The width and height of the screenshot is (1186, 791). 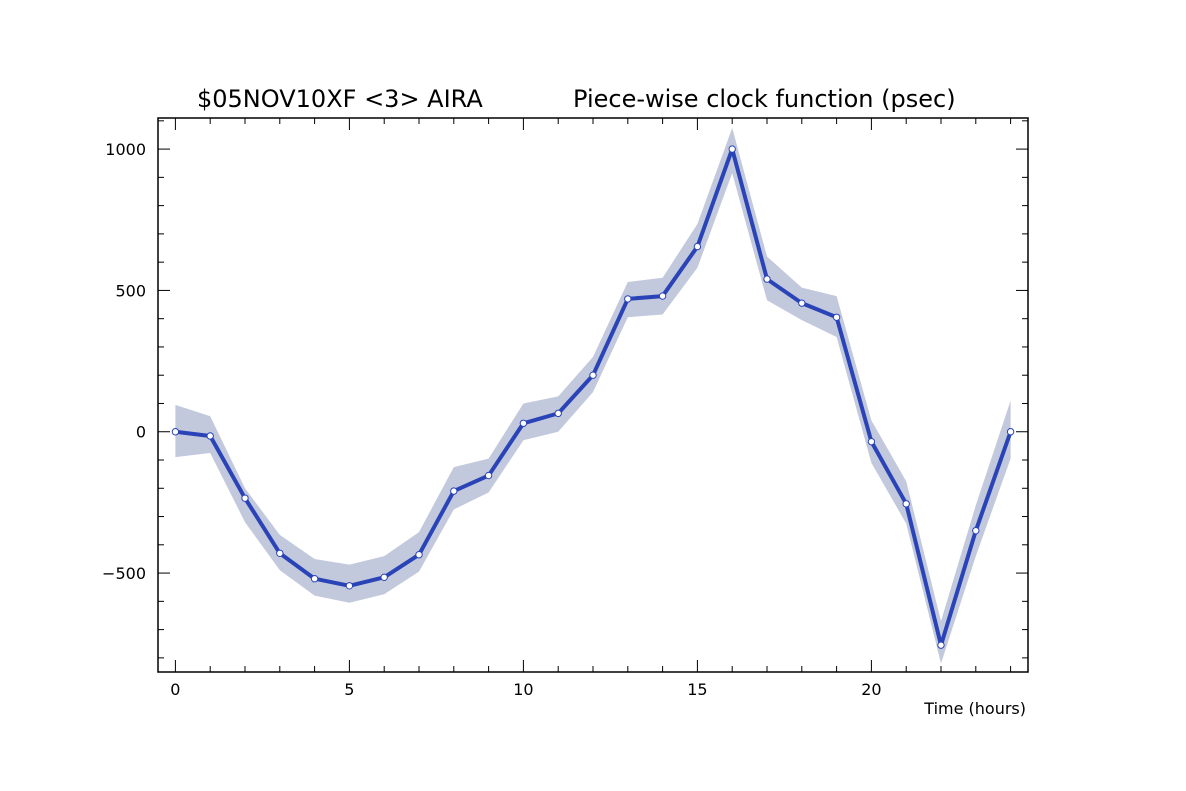 What do you see at coordinates (871, 689) in the screenshot?
I see `x-tick-label: 20` at bounding box center [871, 689].